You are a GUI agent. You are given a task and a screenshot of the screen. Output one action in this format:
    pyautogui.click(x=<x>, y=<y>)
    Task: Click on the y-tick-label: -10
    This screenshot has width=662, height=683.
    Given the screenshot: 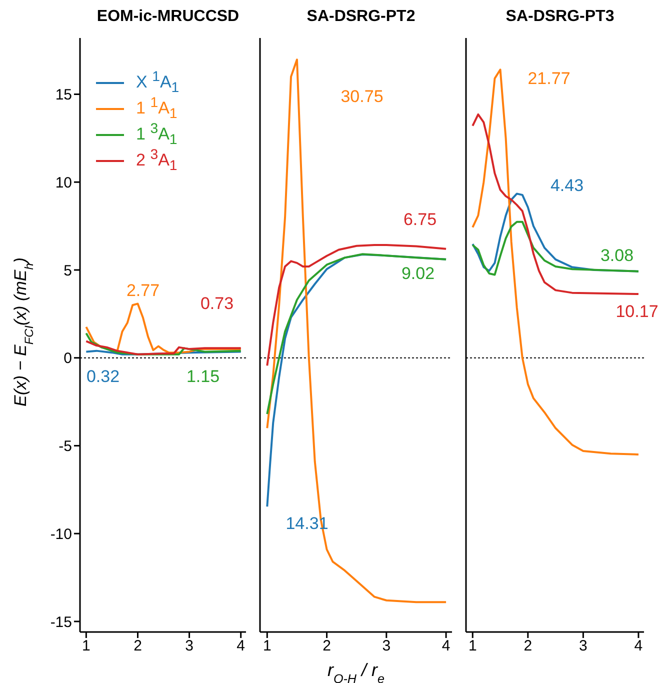 What is the action you would take?
    pyautogui.click(x=61, y=534)
    